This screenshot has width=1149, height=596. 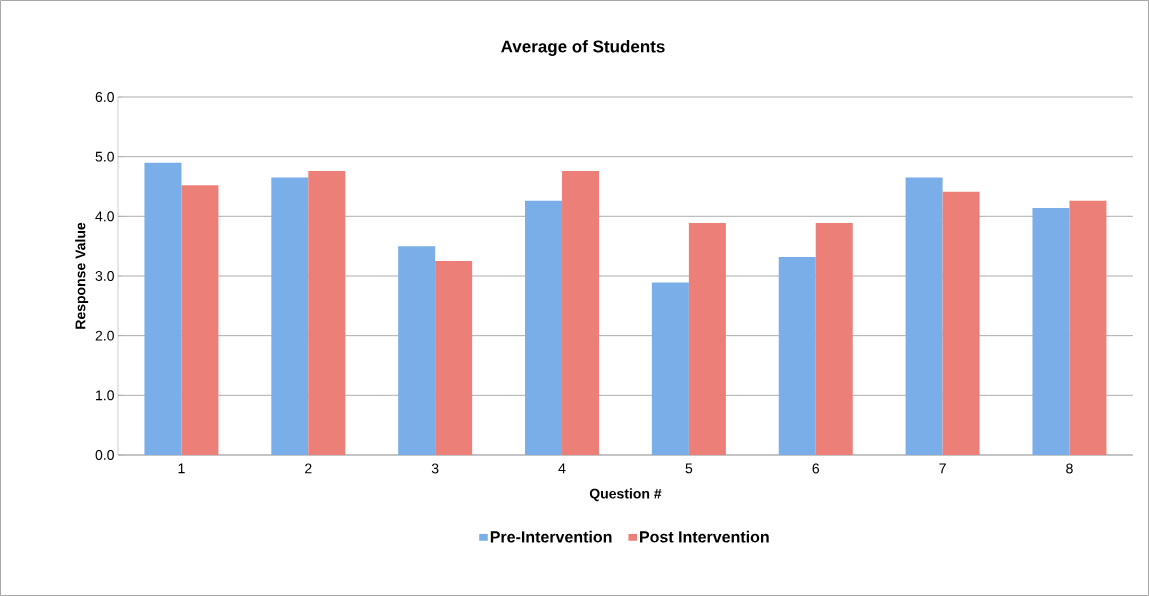 What do you see at coordinates (105, 395) in the screenshot?
I see `y-tick-label: 1.0` at bounding box center [105, 395].